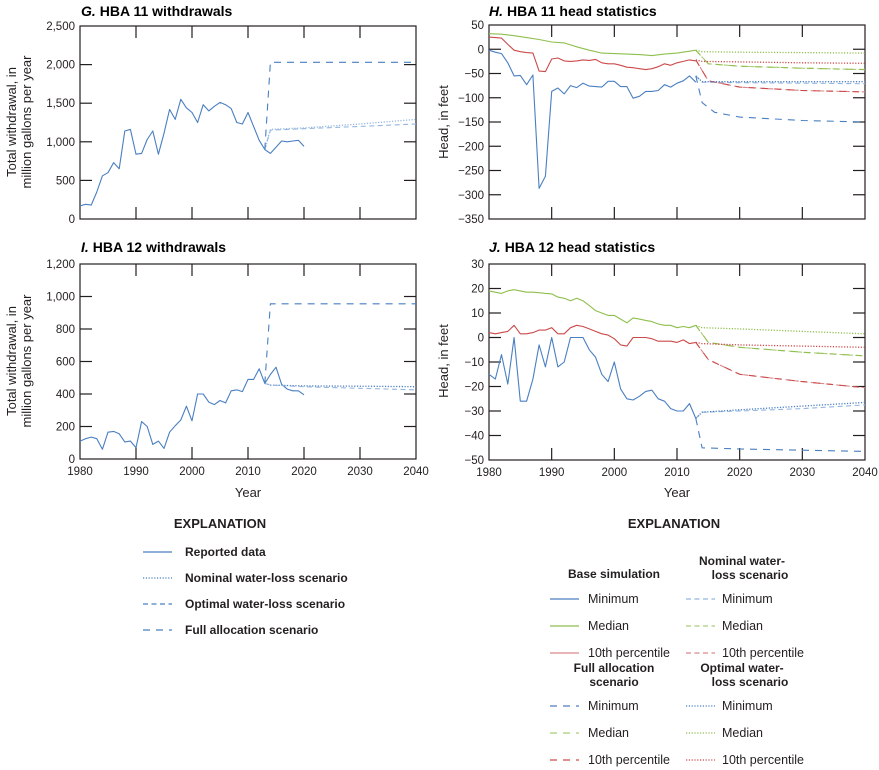  Describe the element at coordinates (266, 578) in the screenshot. I see `legend-item-label: Nominal water-loss scenario` at that location.